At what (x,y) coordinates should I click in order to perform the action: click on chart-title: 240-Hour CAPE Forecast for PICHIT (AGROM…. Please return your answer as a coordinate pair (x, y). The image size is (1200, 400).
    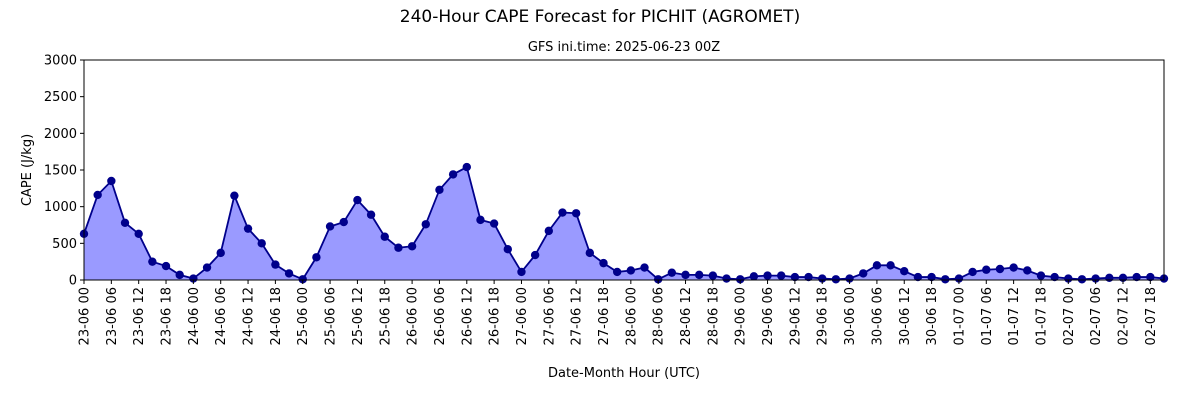
    Looking at the image, I should click on (600, 17).